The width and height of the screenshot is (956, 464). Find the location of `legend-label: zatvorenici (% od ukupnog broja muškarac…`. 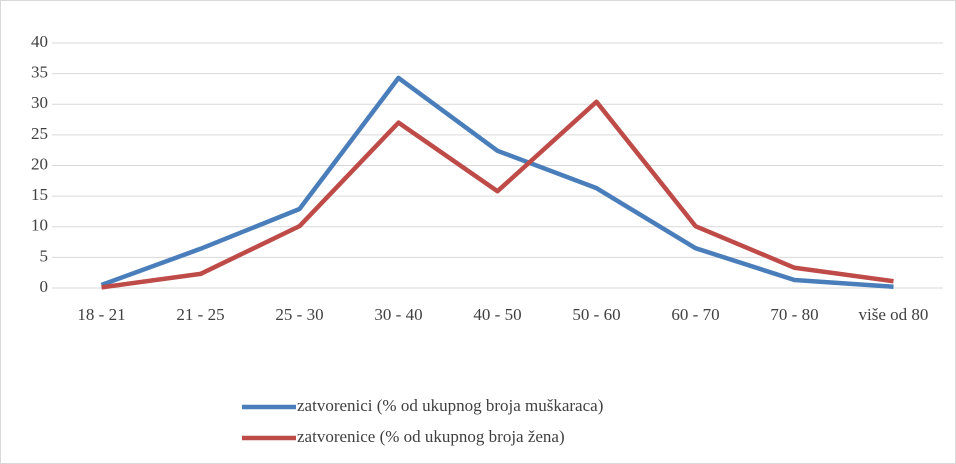

legend-label: zatvorenici (% od ukupnog broja muškarac… is located at coordinates (450, 405).